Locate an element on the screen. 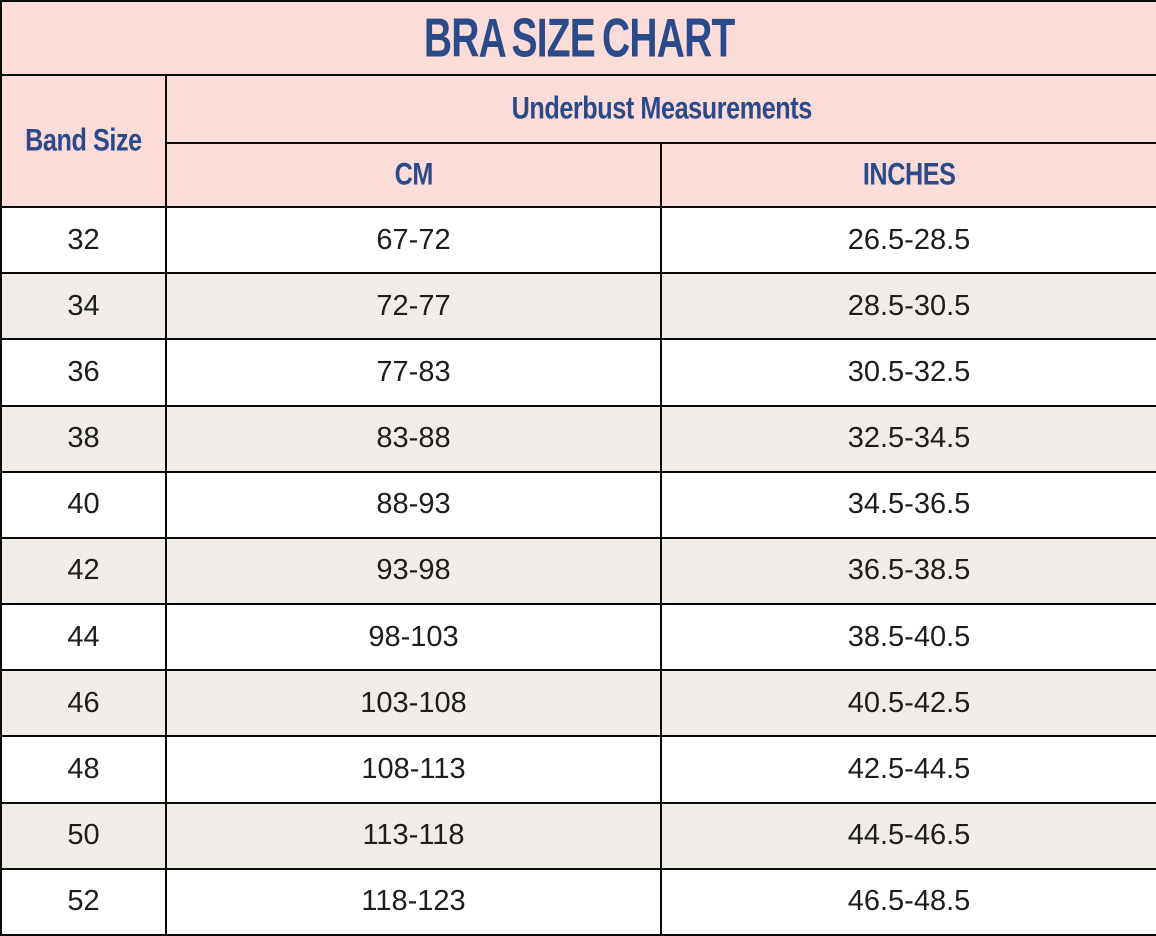 This screenshot has height=936, width=1156. inches-header-label: INCHES is located at coordinates (909, 174).